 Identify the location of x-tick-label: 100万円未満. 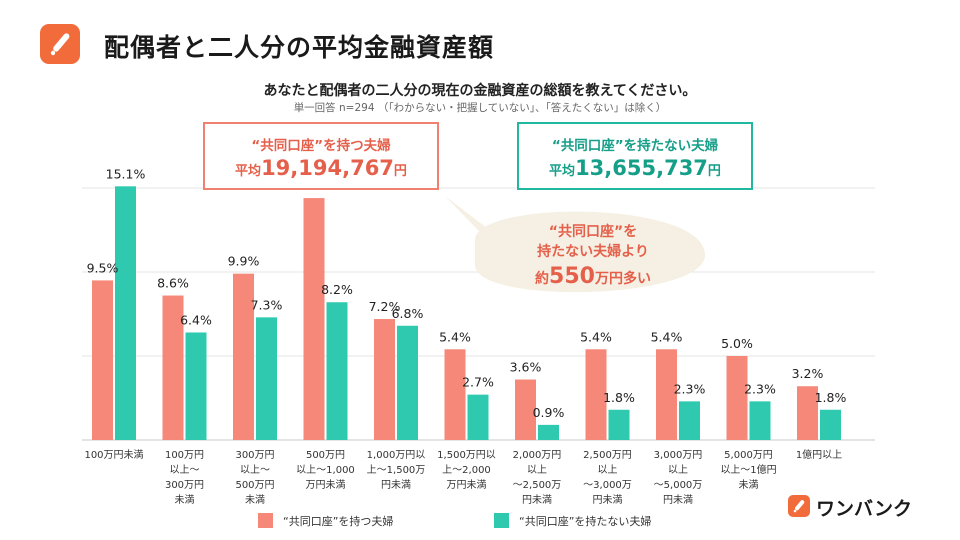
(113, 455).